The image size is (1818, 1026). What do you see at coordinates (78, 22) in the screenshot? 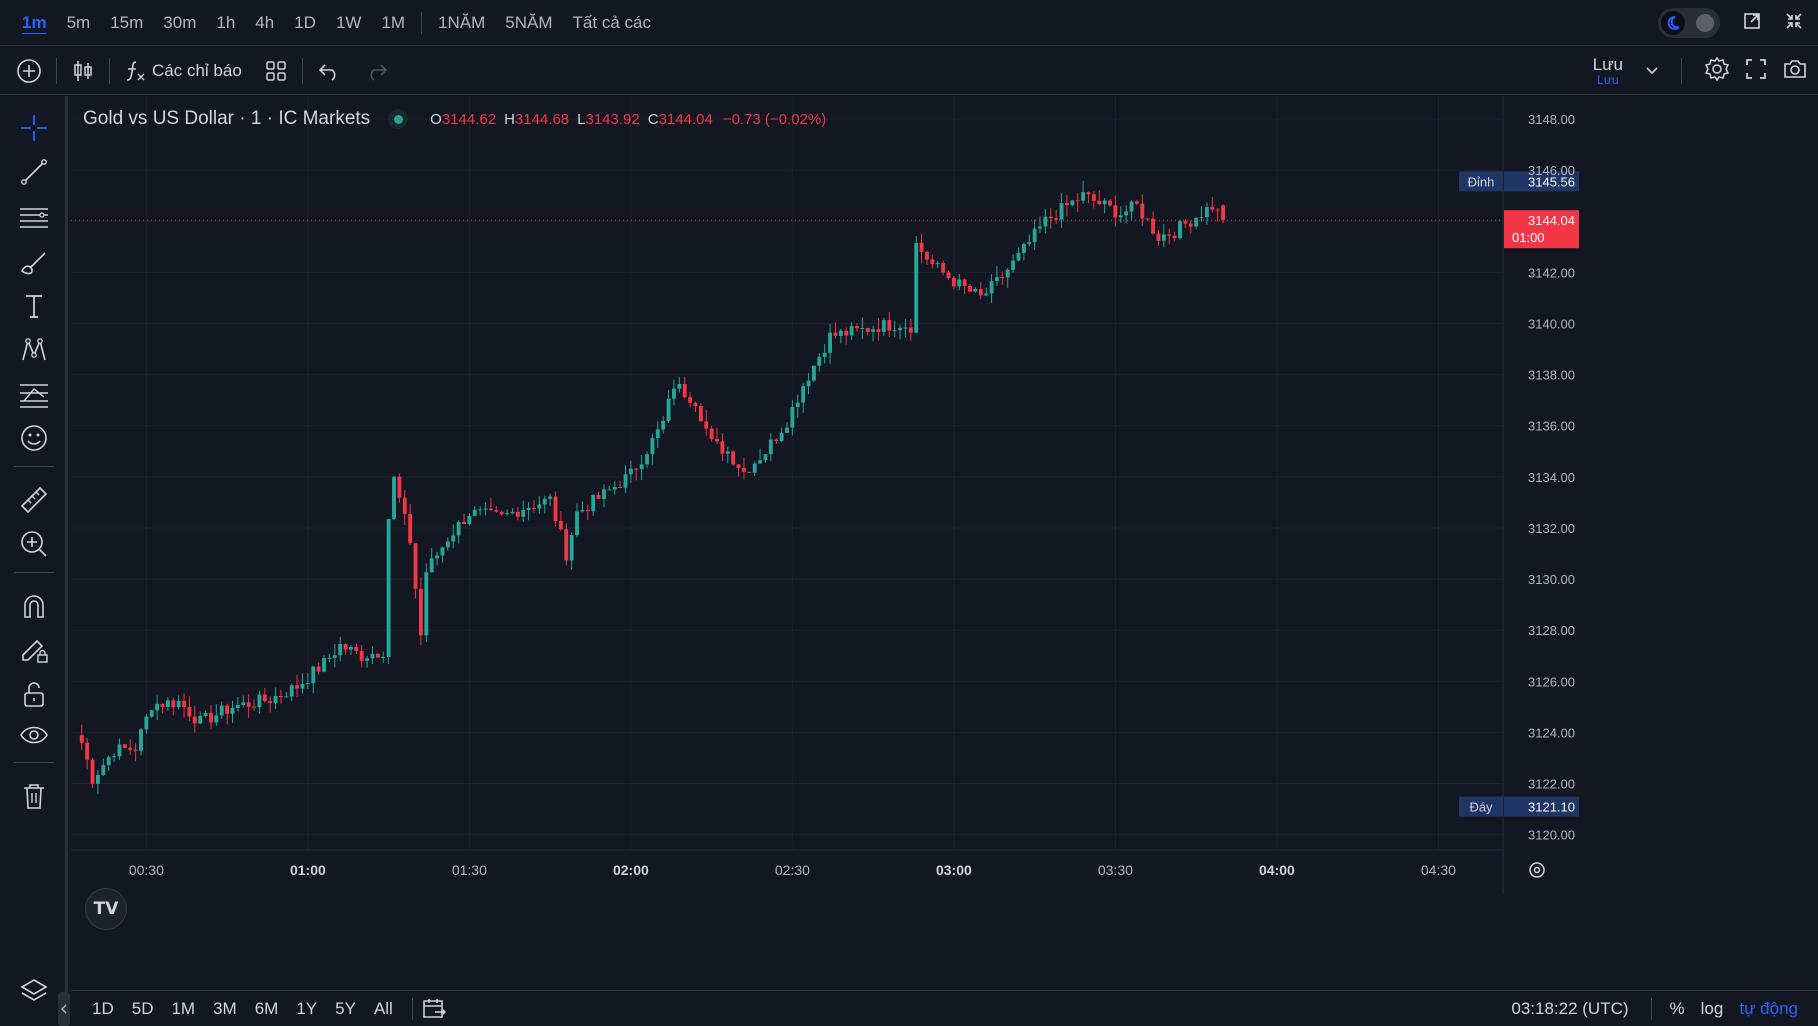
I see `interval-5m: 5m` at bounding box center [78, 22].